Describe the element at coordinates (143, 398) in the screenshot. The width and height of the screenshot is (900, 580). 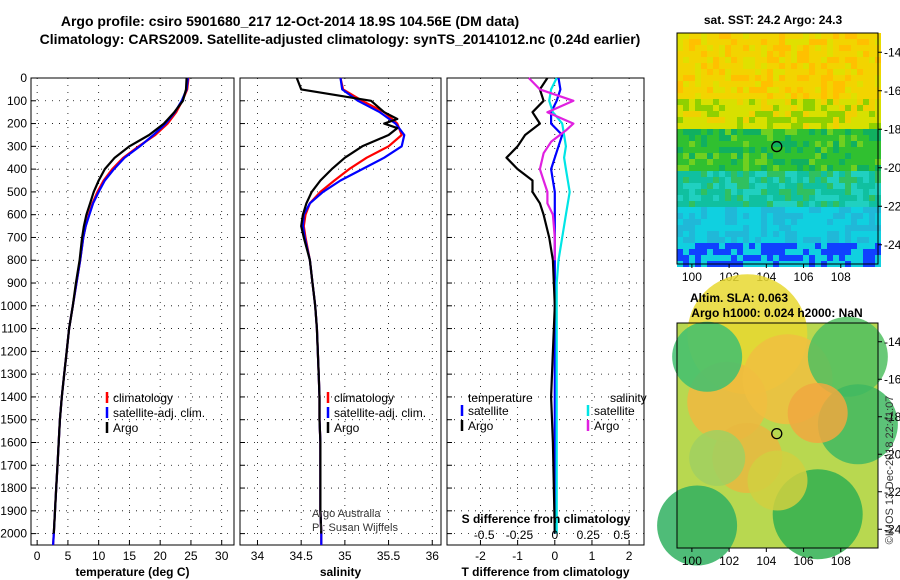
I see `legend-entry: climatology` at that location.